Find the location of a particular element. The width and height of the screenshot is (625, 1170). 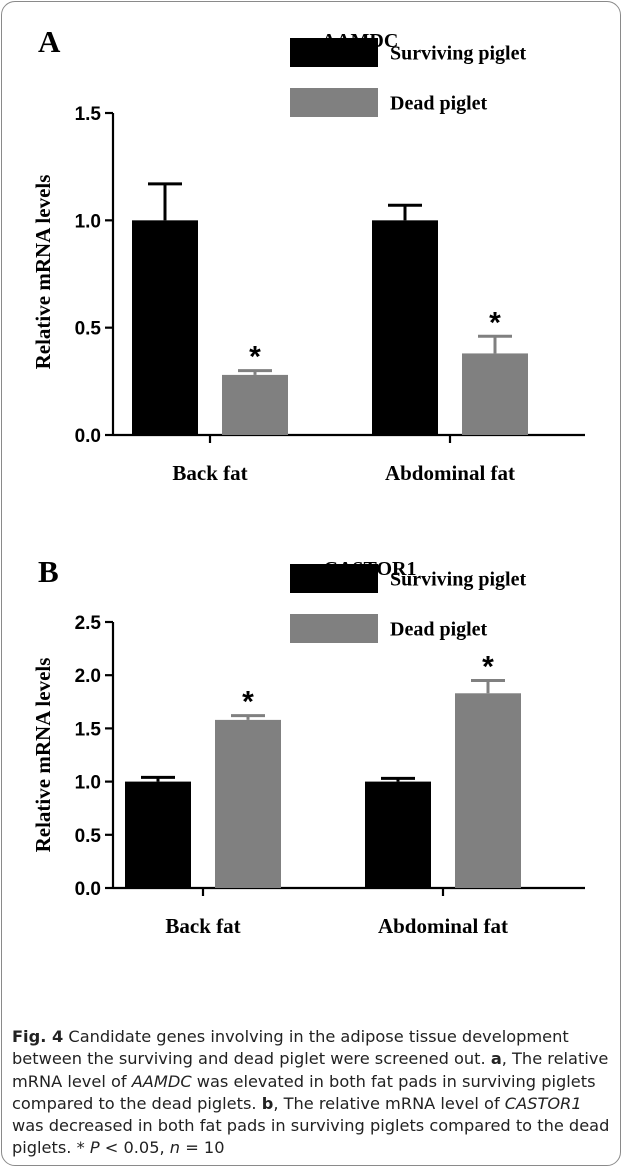

caption-text-4: , The relative mRNA level of is located at coordinates (389, 1103).